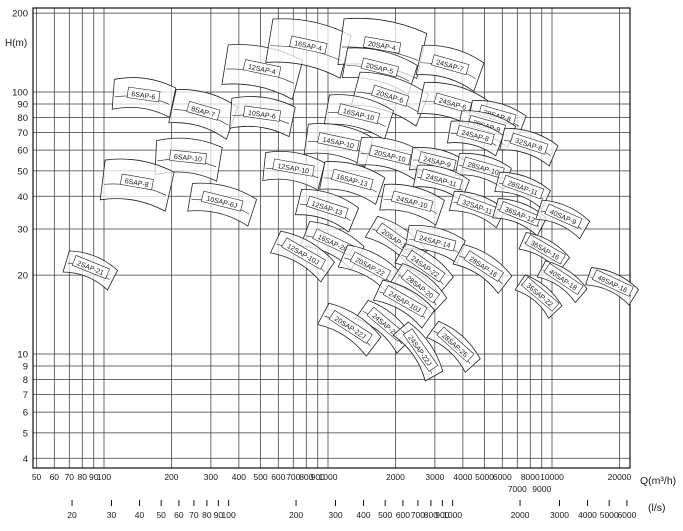 Image resolution: width=683 pixels, height=531 pixels. What do you see at coordinates (306, 477) in the screenshot?
I see `x-tick-label-m3h: 800` at bounding box center [306, 477].